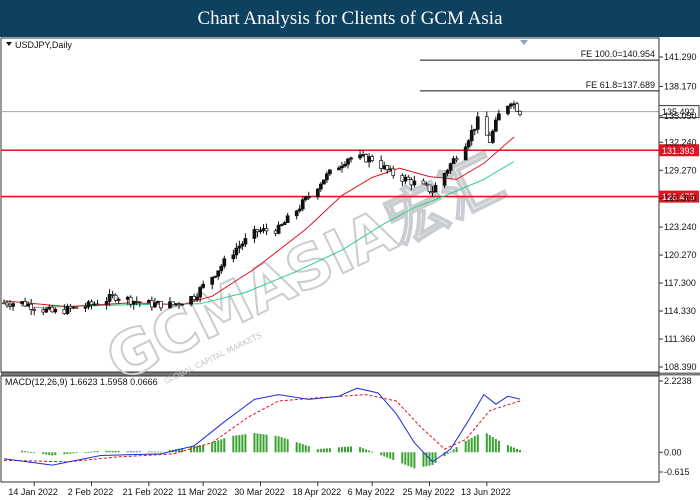 This screenshot has width=700, height=500. What do you see at coordinates (677, 472) in the screenshot?
I see `macd-tick-label: -0.615` at bounding box center [677, 472].